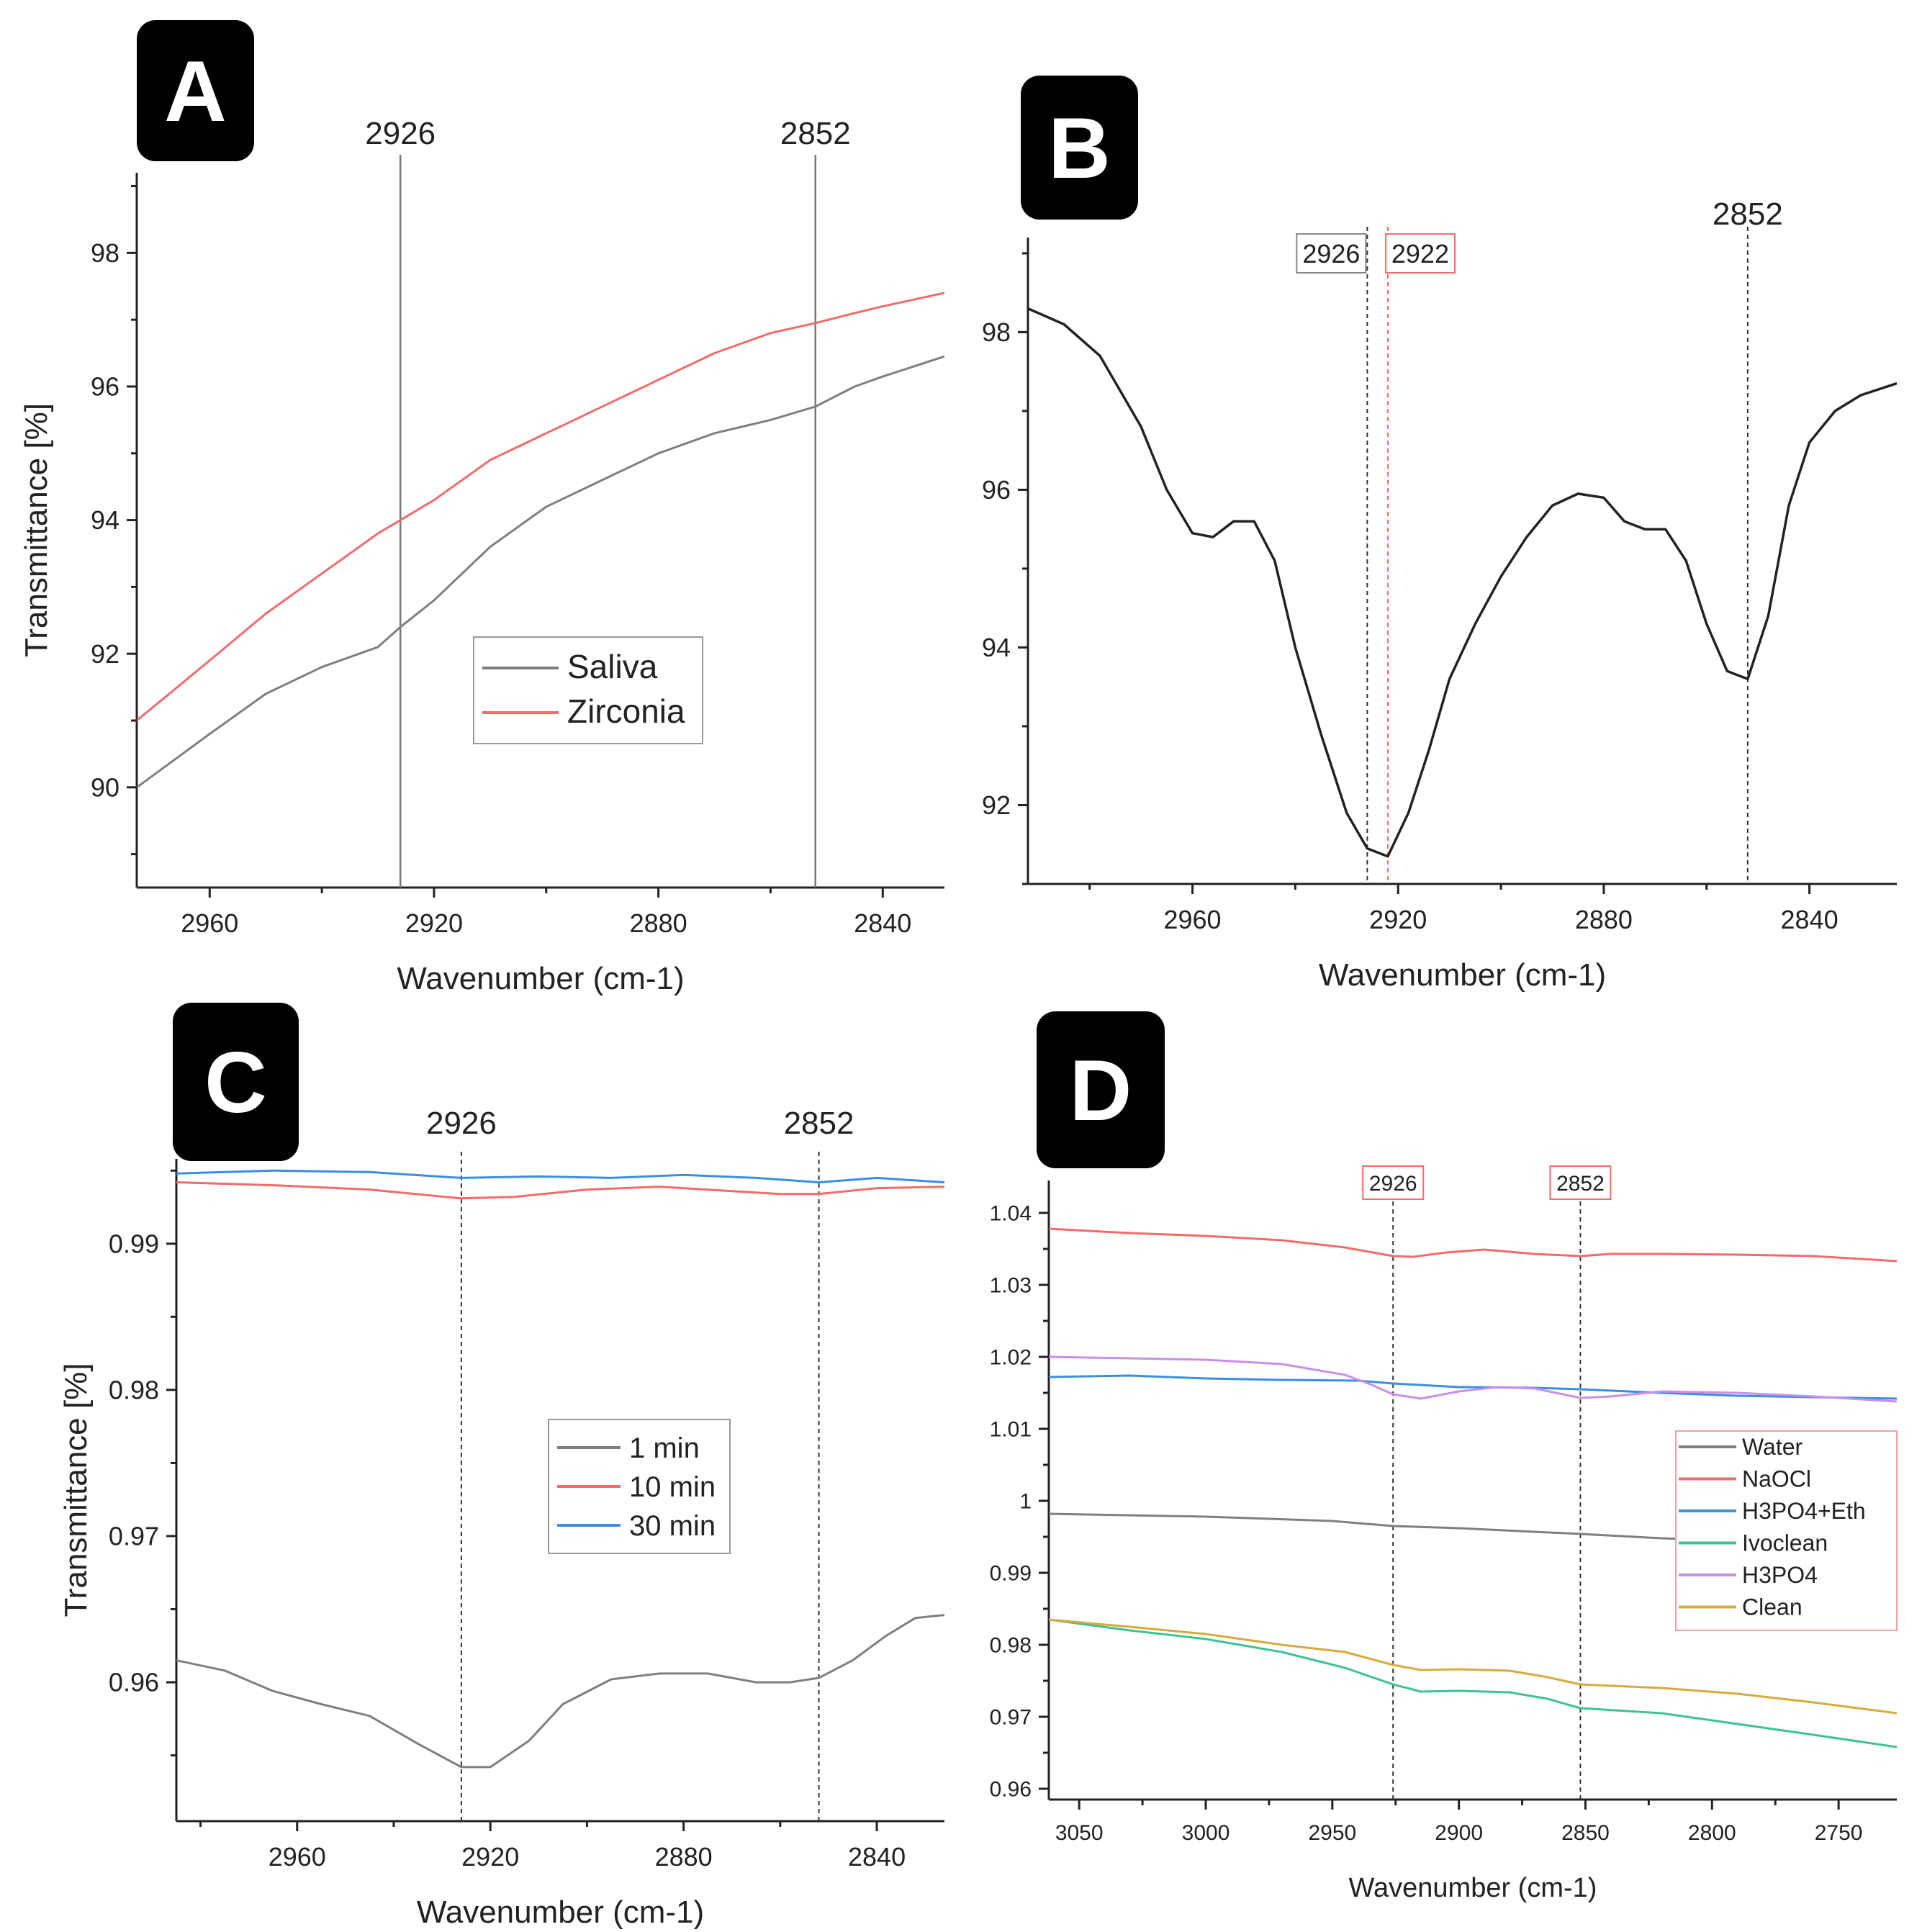 The width and height of the screenshot is (1922, 1932). What do you see at coordinates (1586, 1833) in the screenshot?
I see `x-tick-label: 2850` at bounding box center [1586, 1833].